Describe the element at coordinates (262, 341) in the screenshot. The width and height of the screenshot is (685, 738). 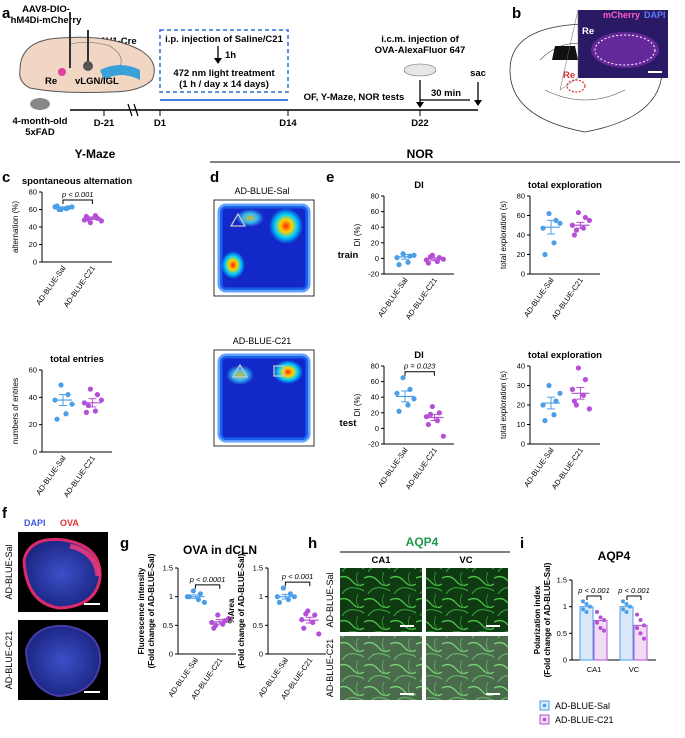
I see `heatmap-title-c21: AD-BLUE-C21` at that location.